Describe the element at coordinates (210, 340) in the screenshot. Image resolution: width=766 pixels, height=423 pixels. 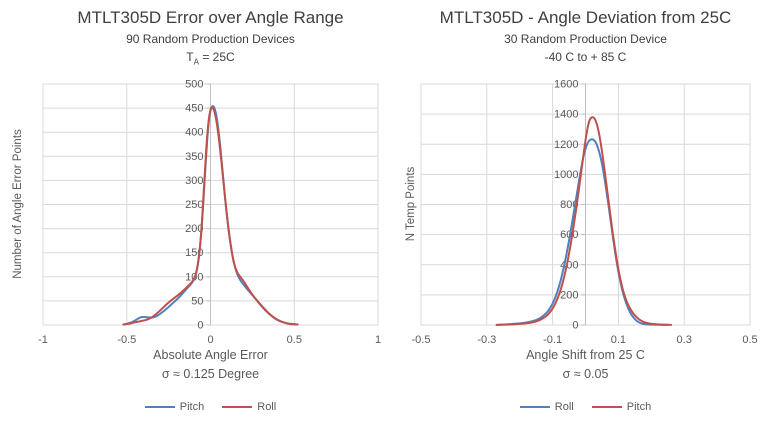
I see `x-tick-label: 0` at that location.